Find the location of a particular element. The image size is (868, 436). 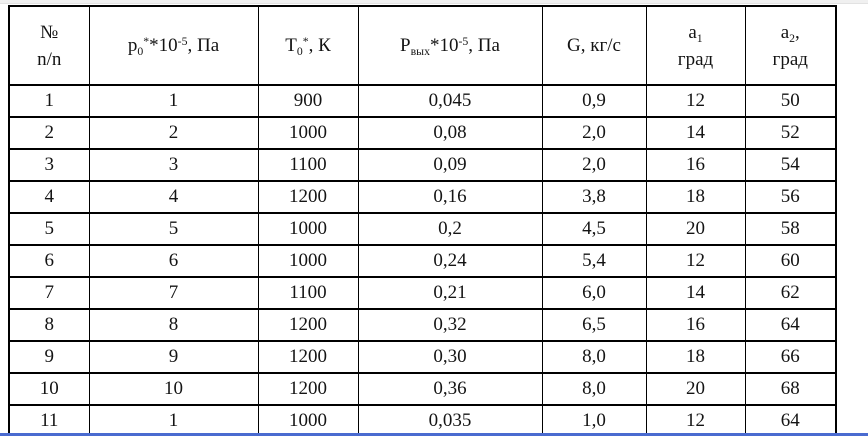

table-cell-p_out: 0,32 is located at coordinates (450, 325).